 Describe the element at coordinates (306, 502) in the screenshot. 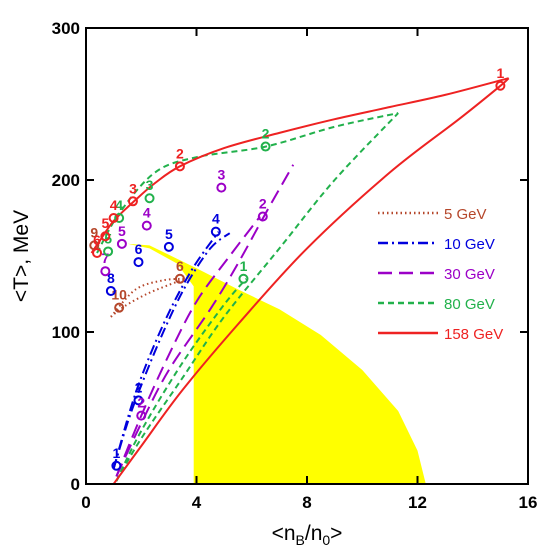

I see `x-tick-label: 8` at that location.